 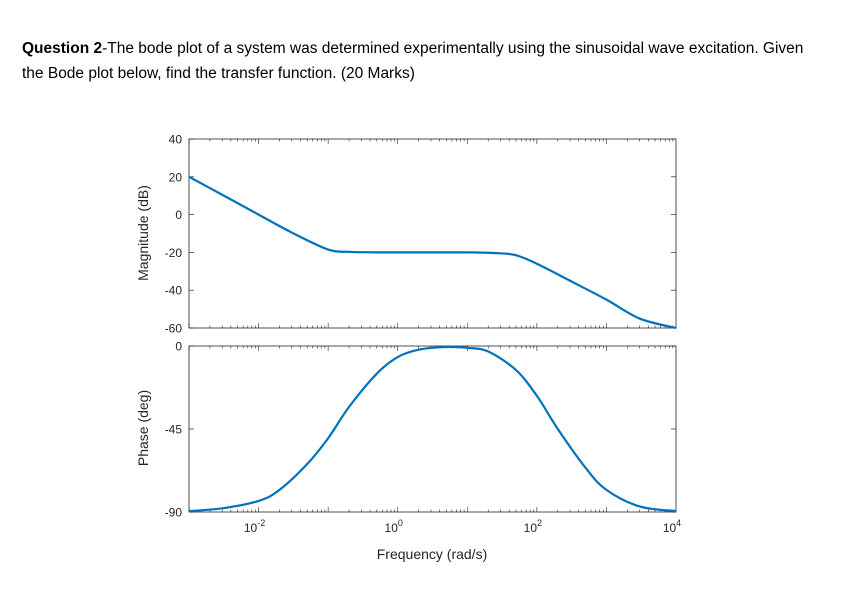 I want to click on phase-y-tick-label: -90, so click(x=174, y=513).